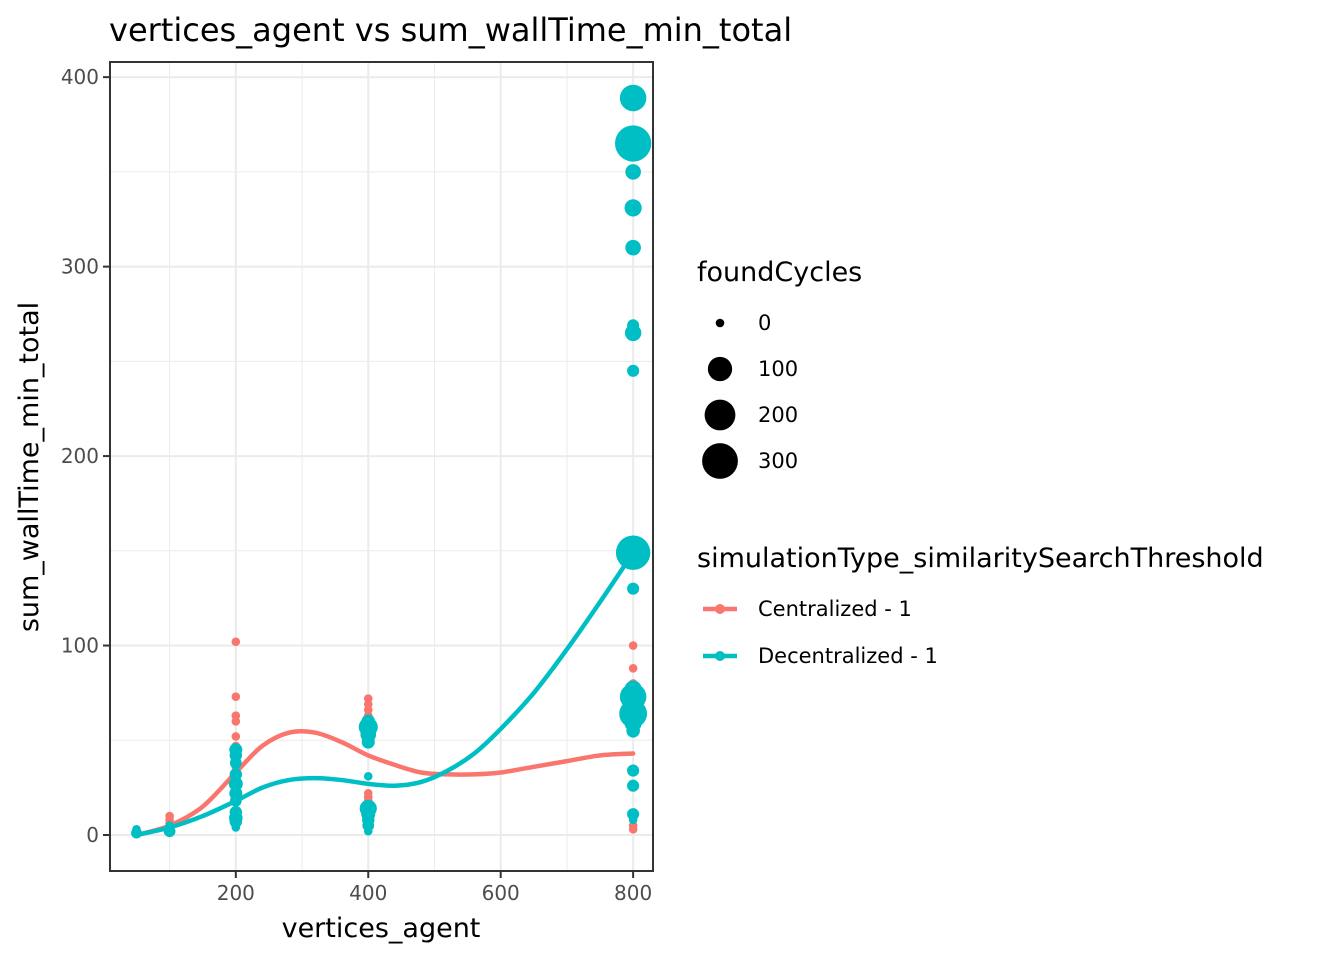 The height and width of the screenshot is (960, 1344). Describe the element at coordinates (80, 456) in the screenshot. I see `y-tick-label: 200` at that location.